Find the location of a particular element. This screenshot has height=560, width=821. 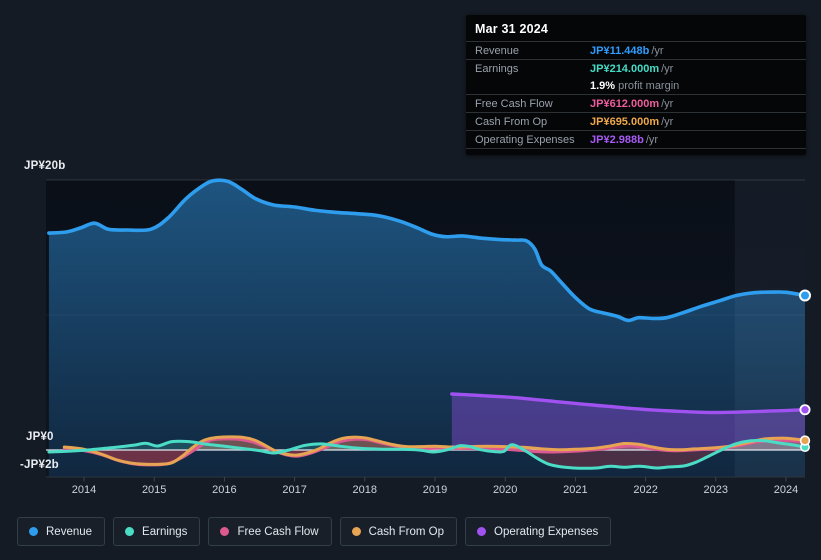

y-axis-label-20b: JP¥20b is located at coordinates (45, 166).